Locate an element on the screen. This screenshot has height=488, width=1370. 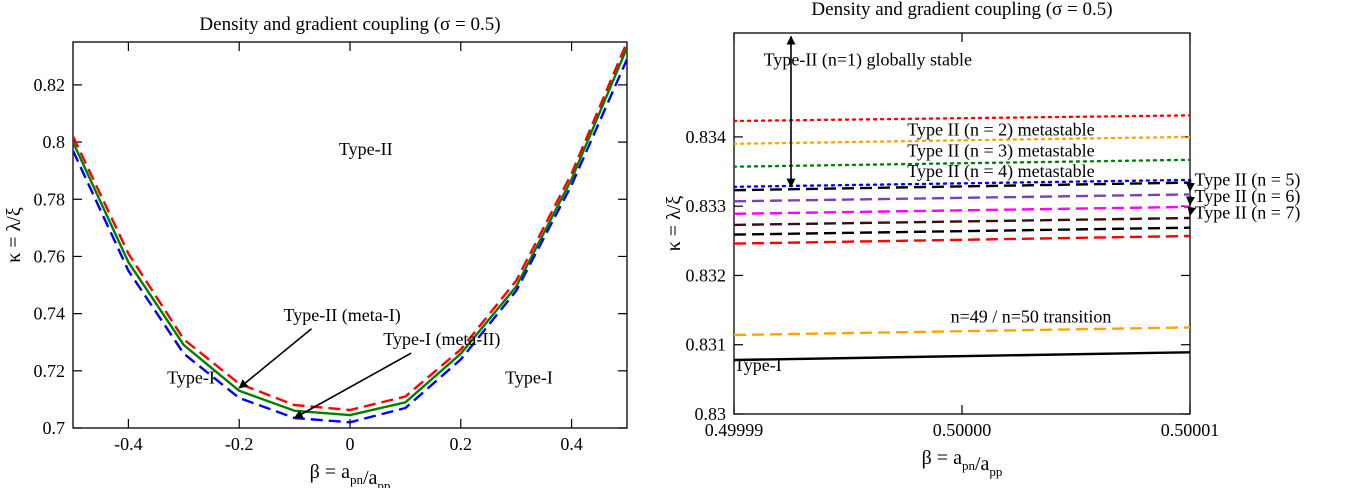
annotation-label: Type-II is located at coordinates (366, 149).